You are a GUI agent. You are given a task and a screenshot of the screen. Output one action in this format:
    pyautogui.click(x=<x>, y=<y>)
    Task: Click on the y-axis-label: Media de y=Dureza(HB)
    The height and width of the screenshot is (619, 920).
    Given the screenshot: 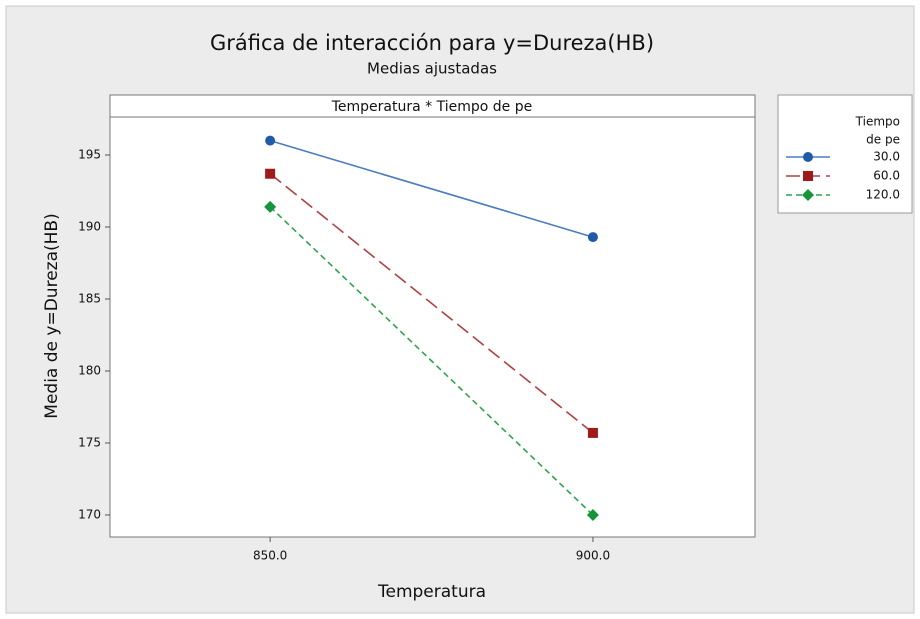 What is the action you would take?
    pyautogui.click(x=52, y=315)
    